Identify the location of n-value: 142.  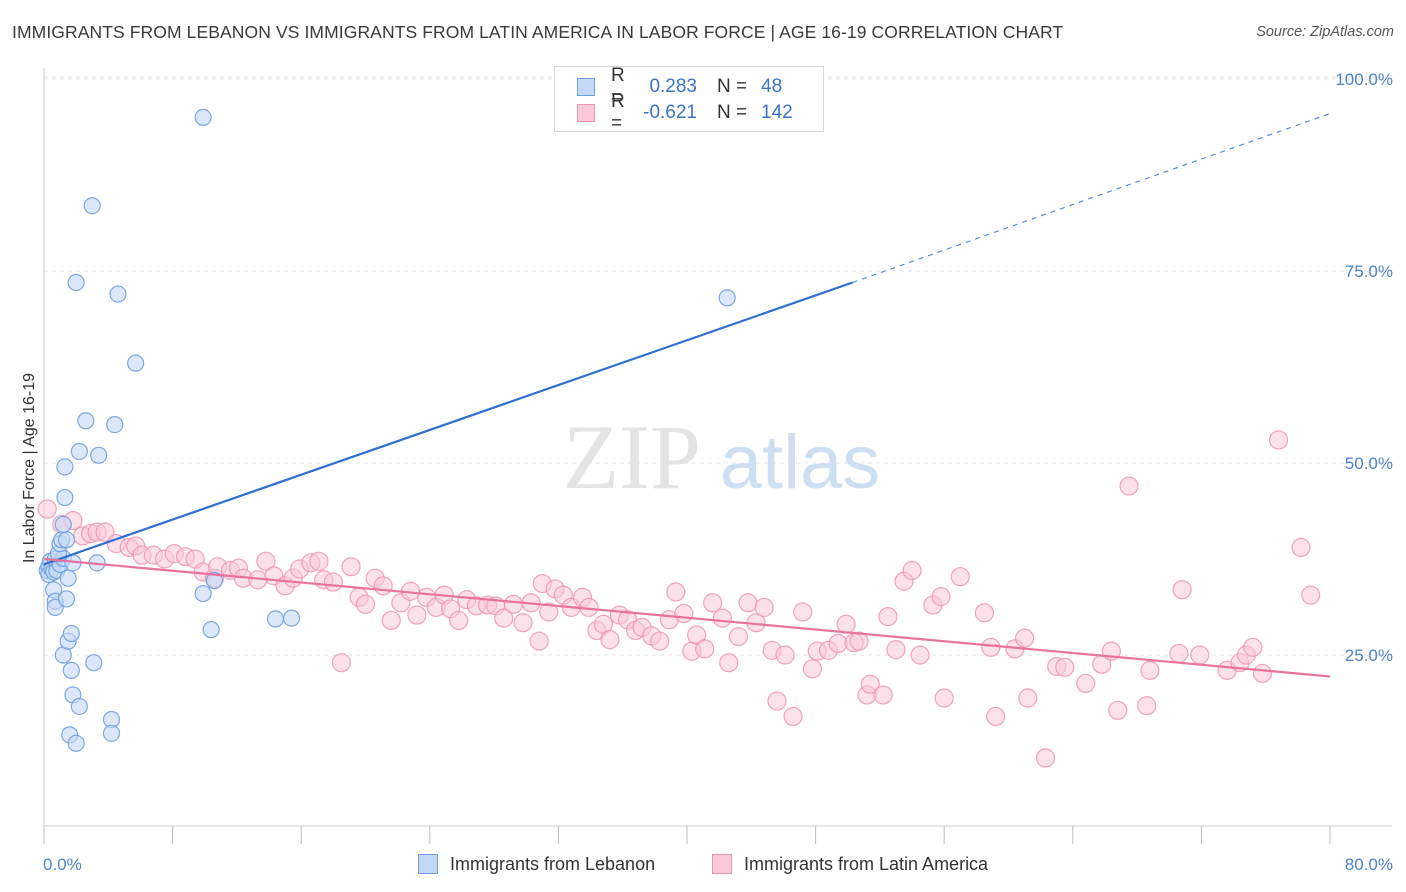
(777, 112).